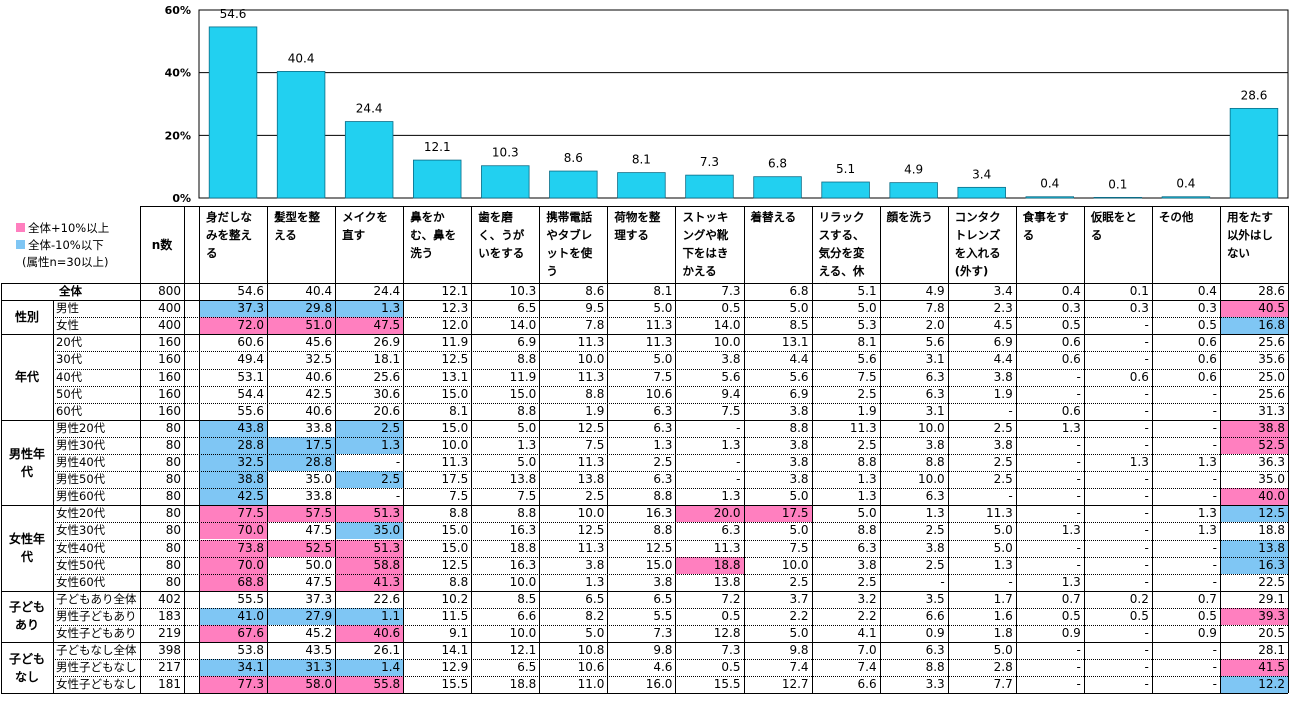 This screenshot has height=712, width=1292. What do you see at coordinates (799, 667) in the screenshot?
I see `table-cell: 7.4` at bounding box center [799, 667].